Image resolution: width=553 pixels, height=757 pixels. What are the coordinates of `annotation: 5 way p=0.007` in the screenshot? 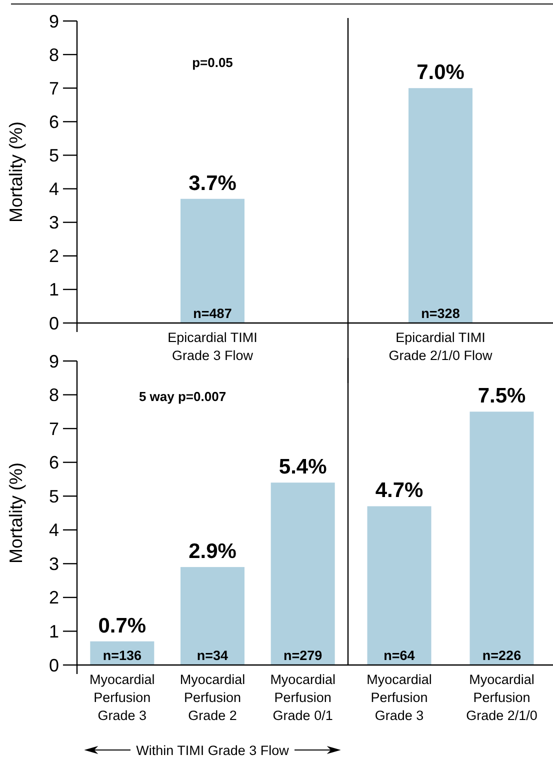 It's located at (182, 396).